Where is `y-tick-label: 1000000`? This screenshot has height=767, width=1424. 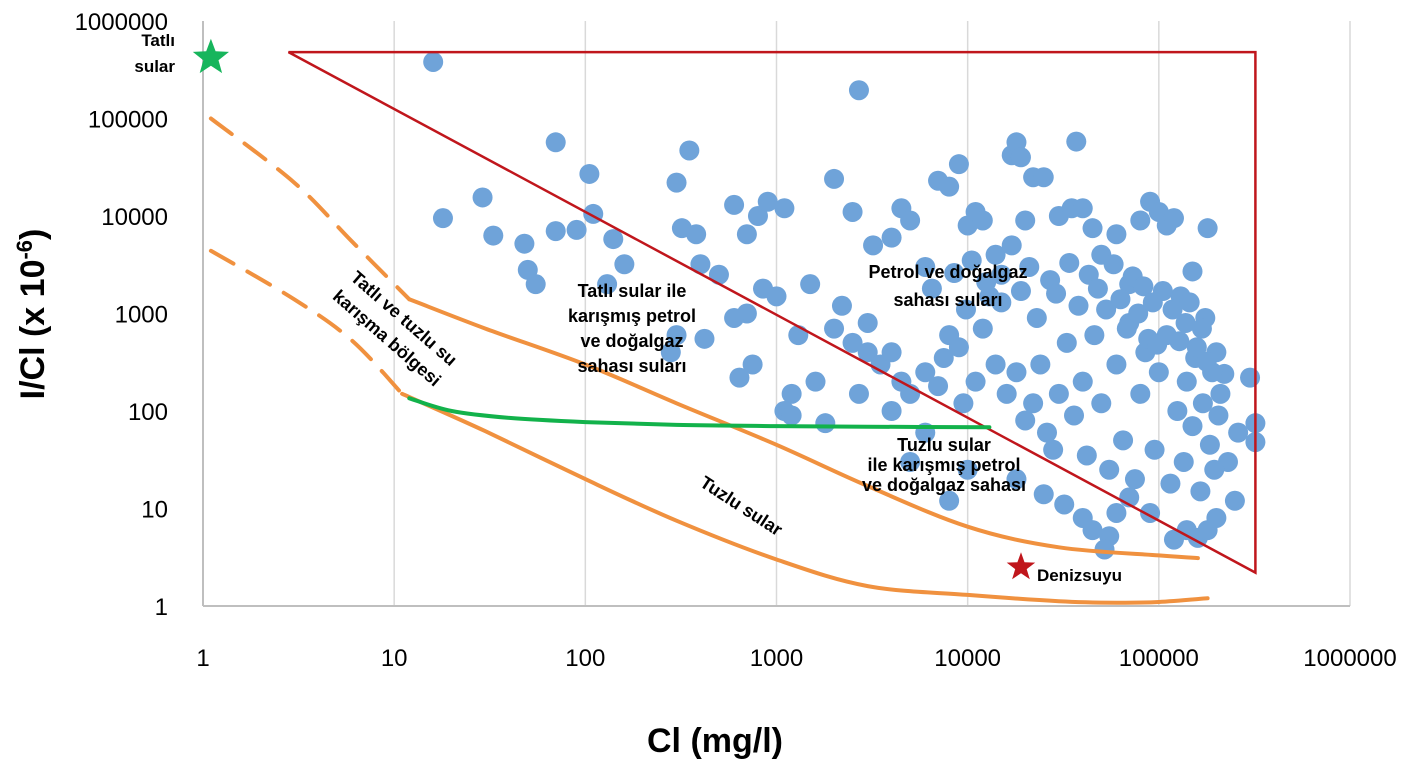
y-tick-label: 1000000 is located at coordinates (121, 22).